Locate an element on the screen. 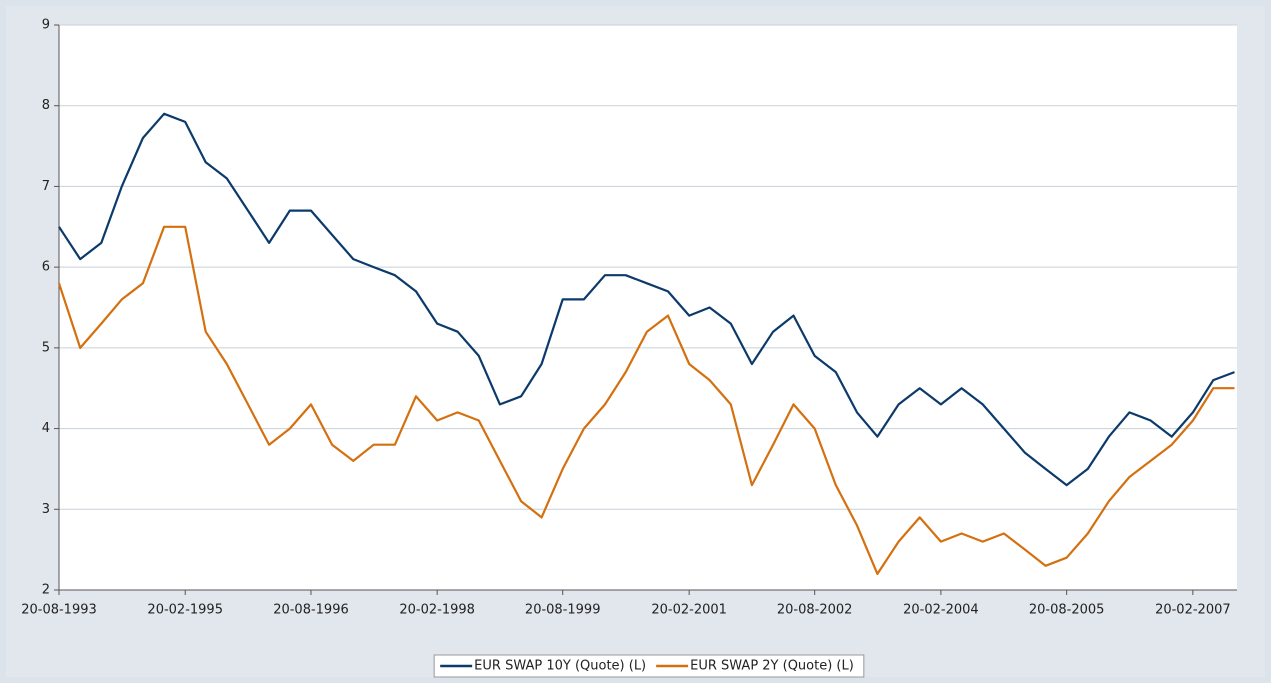 This screenshot has width=1271, height=683. x-tick-label: 20-02-2007 is located at coordinates (1193, 610).